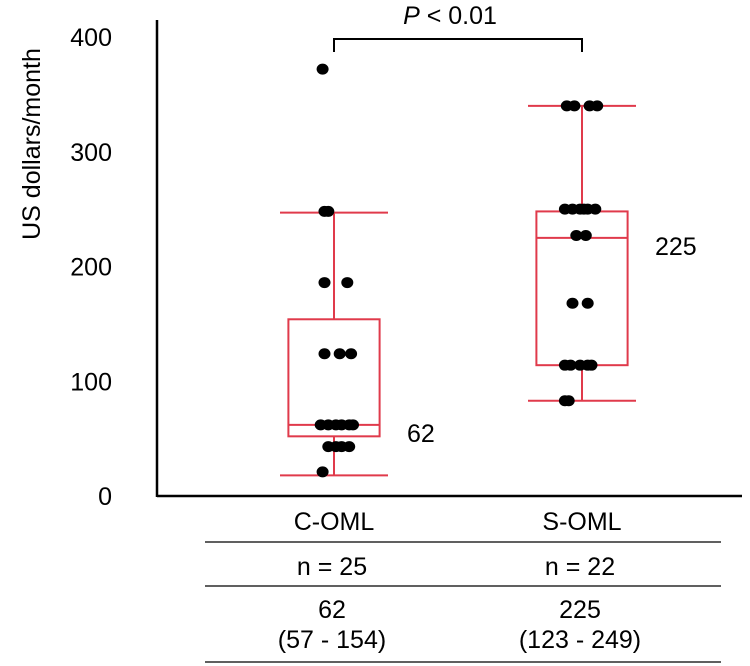 The width and height of the screenshot is (750, 666). Describe the element at coordinates (458, 45) in the screenshot. I see `significance-bracket-line` at that location.